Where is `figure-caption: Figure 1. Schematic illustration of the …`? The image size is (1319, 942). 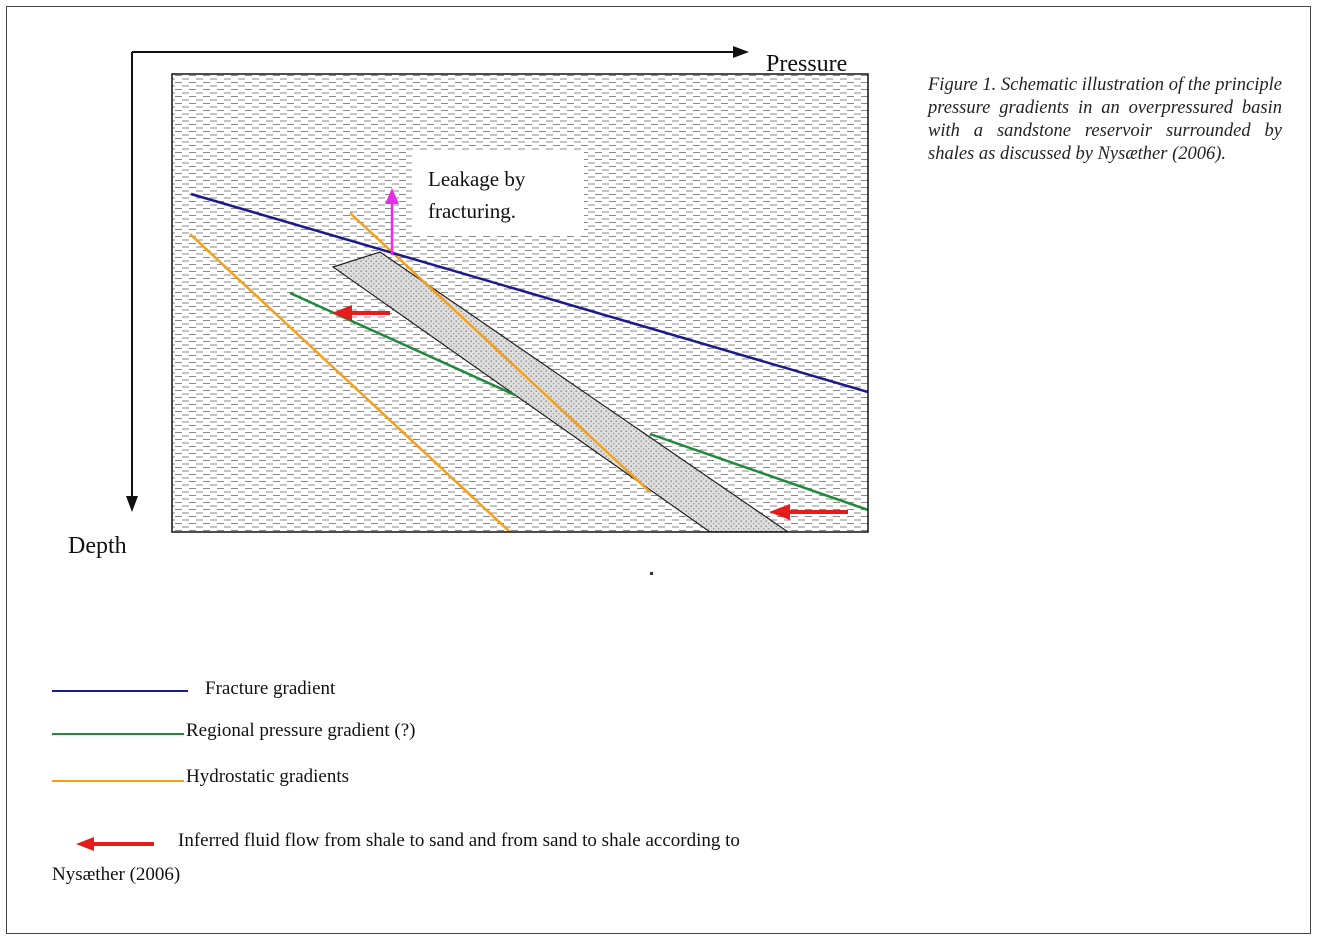
figure-caption: Figure 1. Schematic illustration of the … is located at coordinates (1105, 120).